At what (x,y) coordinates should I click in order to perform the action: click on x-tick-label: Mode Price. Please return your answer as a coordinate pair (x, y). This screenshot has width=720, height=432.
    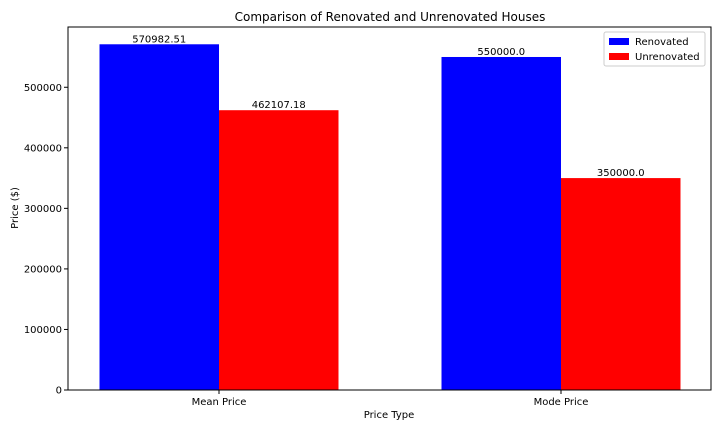
    Looking at the image, I should click on (561, 402).